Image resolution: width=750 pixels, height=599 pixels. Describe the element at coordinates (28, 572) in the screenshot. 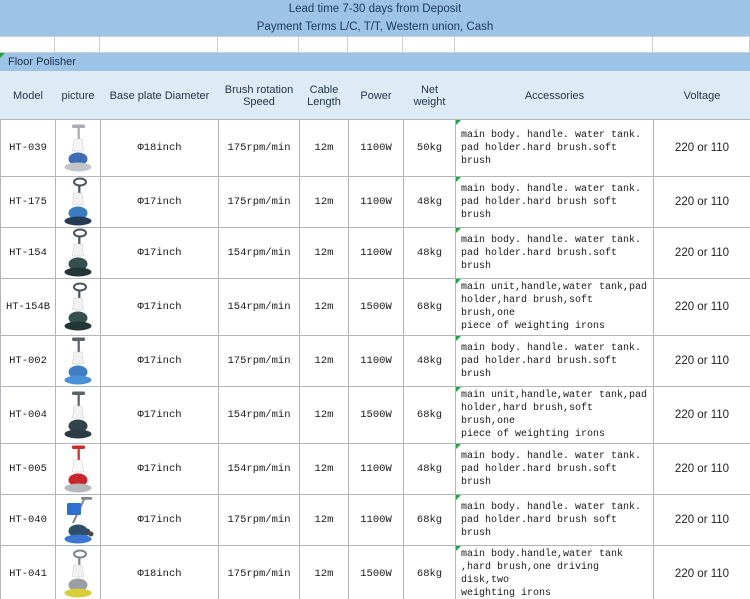

I see `model-cell: HT-041` at that location.